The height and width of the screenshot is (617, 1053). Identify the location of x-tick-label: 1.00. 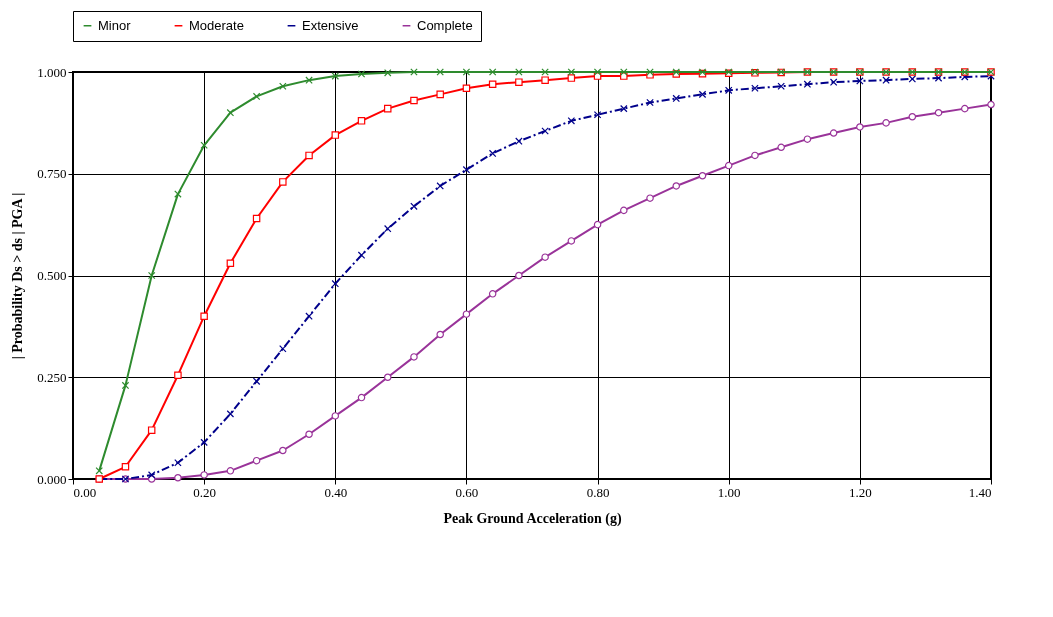
(729, 492).